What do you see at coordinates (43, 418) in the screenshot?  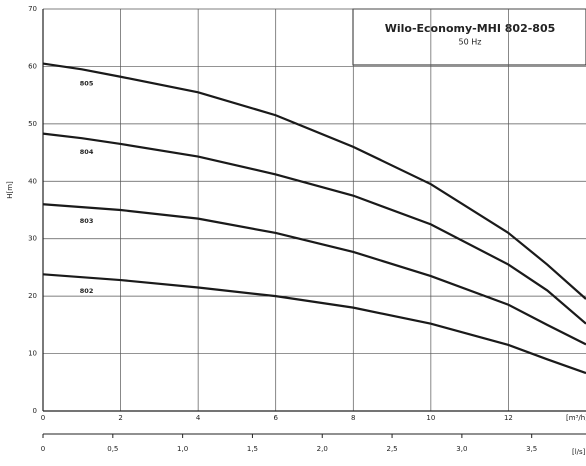 I see `x-tick-label: 0` at bounding box center [43, 418].